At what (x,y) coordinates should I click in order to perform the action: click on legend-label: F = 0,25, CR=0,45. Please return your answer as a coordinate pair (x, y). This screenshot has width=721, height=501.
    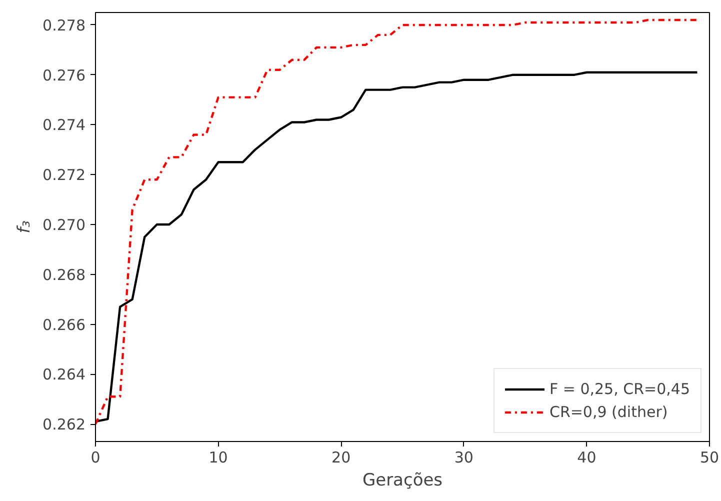
    Looking at the image, I should click on (619, 389).